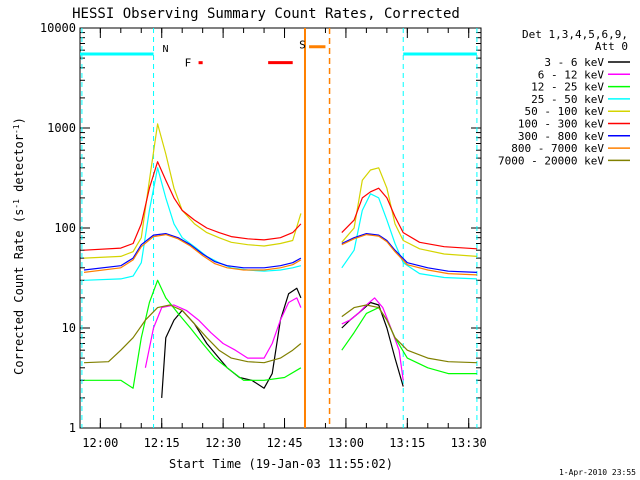 Image resolution: width=640 pixels, height=480 pixels. What do you see at coordinates (65, 228) in the screenshot?
I see `y-tick-label: 100` at bounding box center [65, 228].